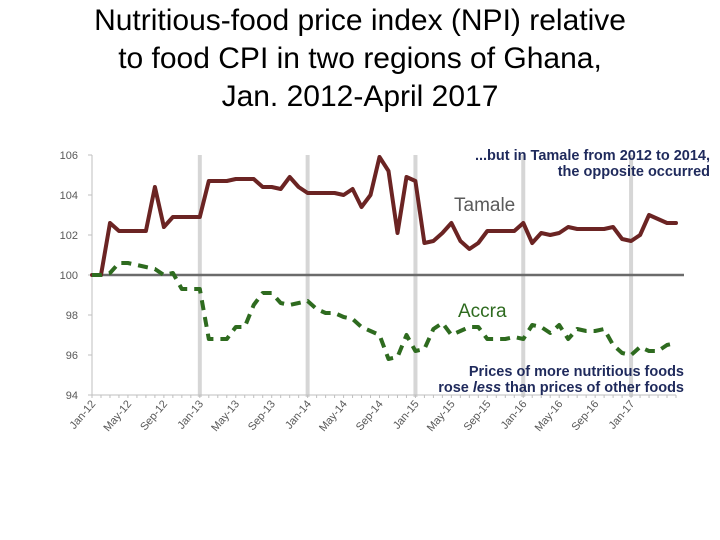  I want to click on x-tick-label: Jan-16, so click(514, 414).